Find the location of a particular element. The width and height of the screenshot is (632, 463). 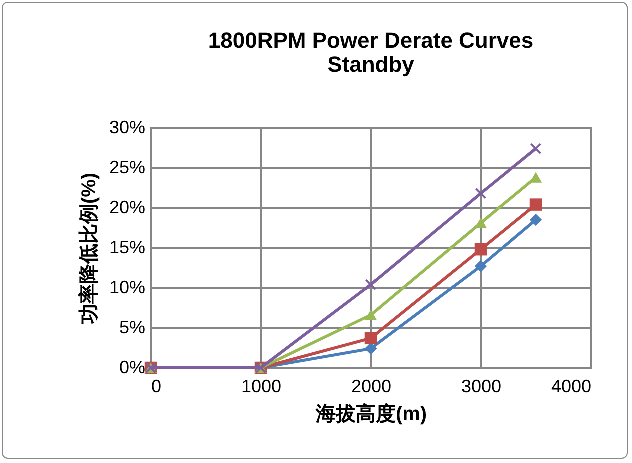

y-tick-label: 0% is located at coordinates (132, 368).